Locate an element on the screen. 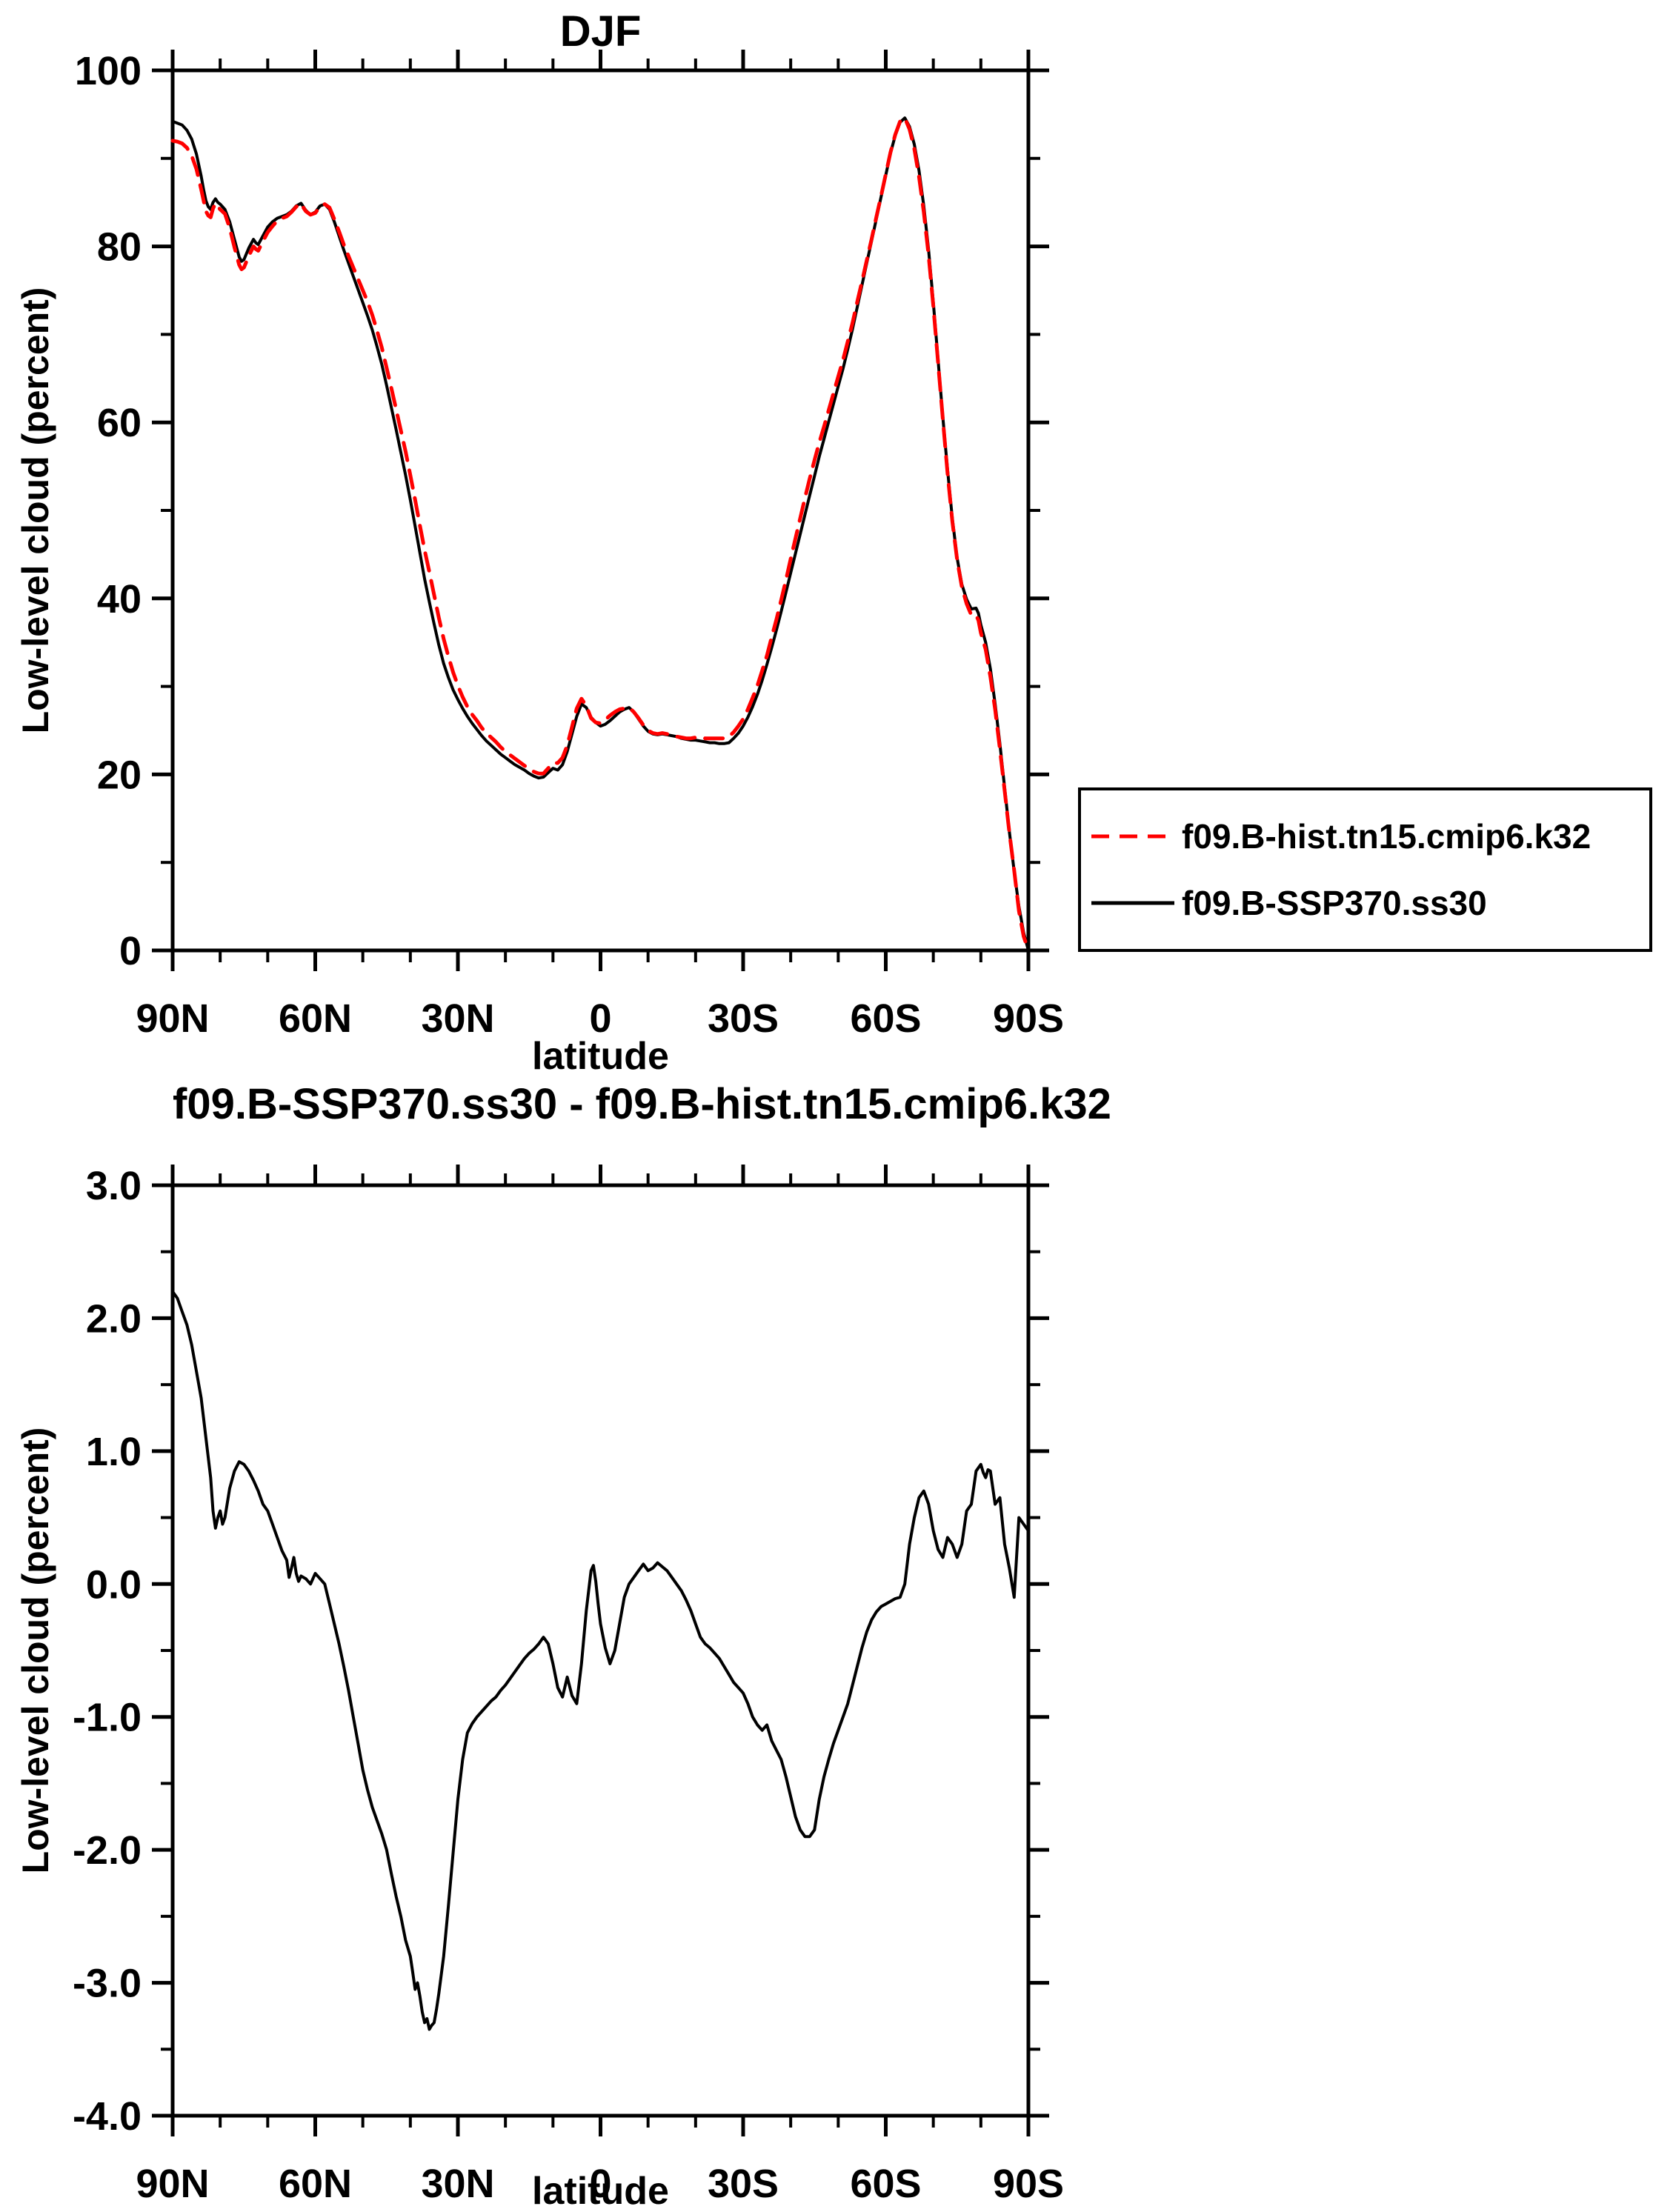  y-tick-label: 60 is located at coordinates (119, 423).